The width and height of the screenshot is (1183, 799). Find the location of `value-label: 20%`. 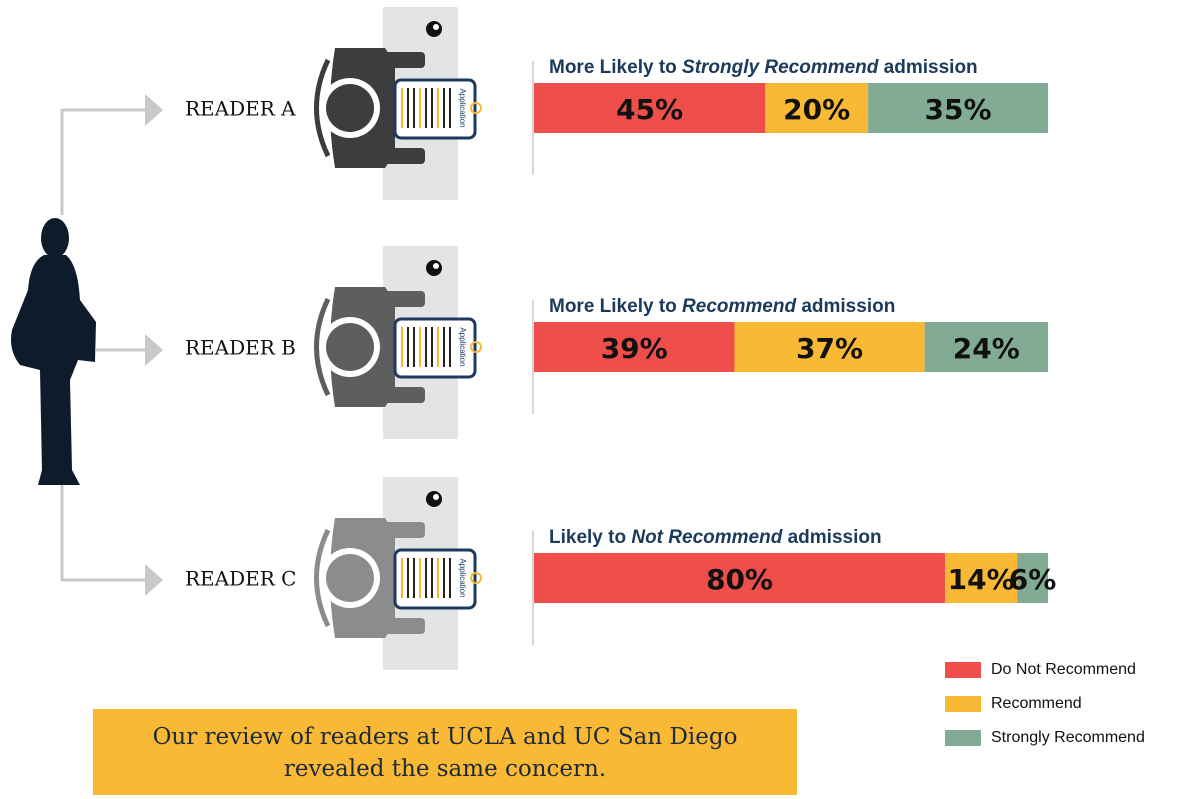

value-label: 20% is located at coordinates (816, 109).